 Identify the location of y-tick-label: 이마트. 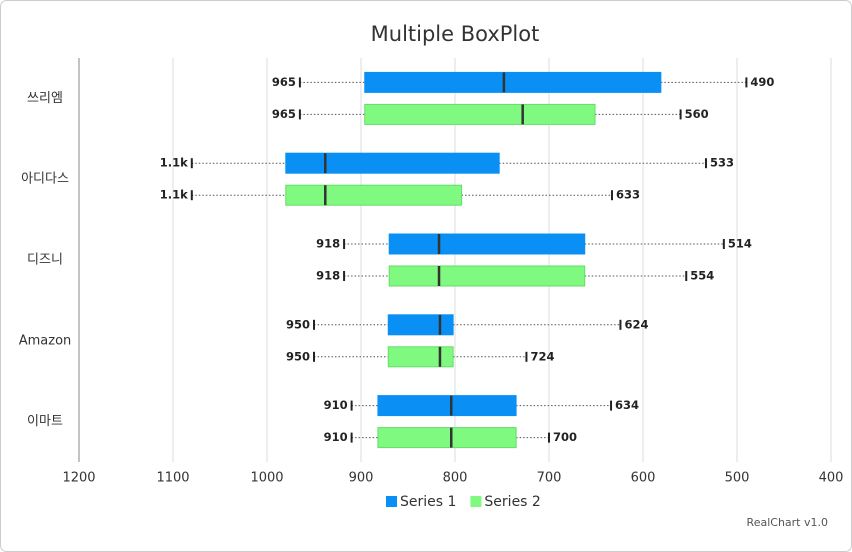
(45, 421).